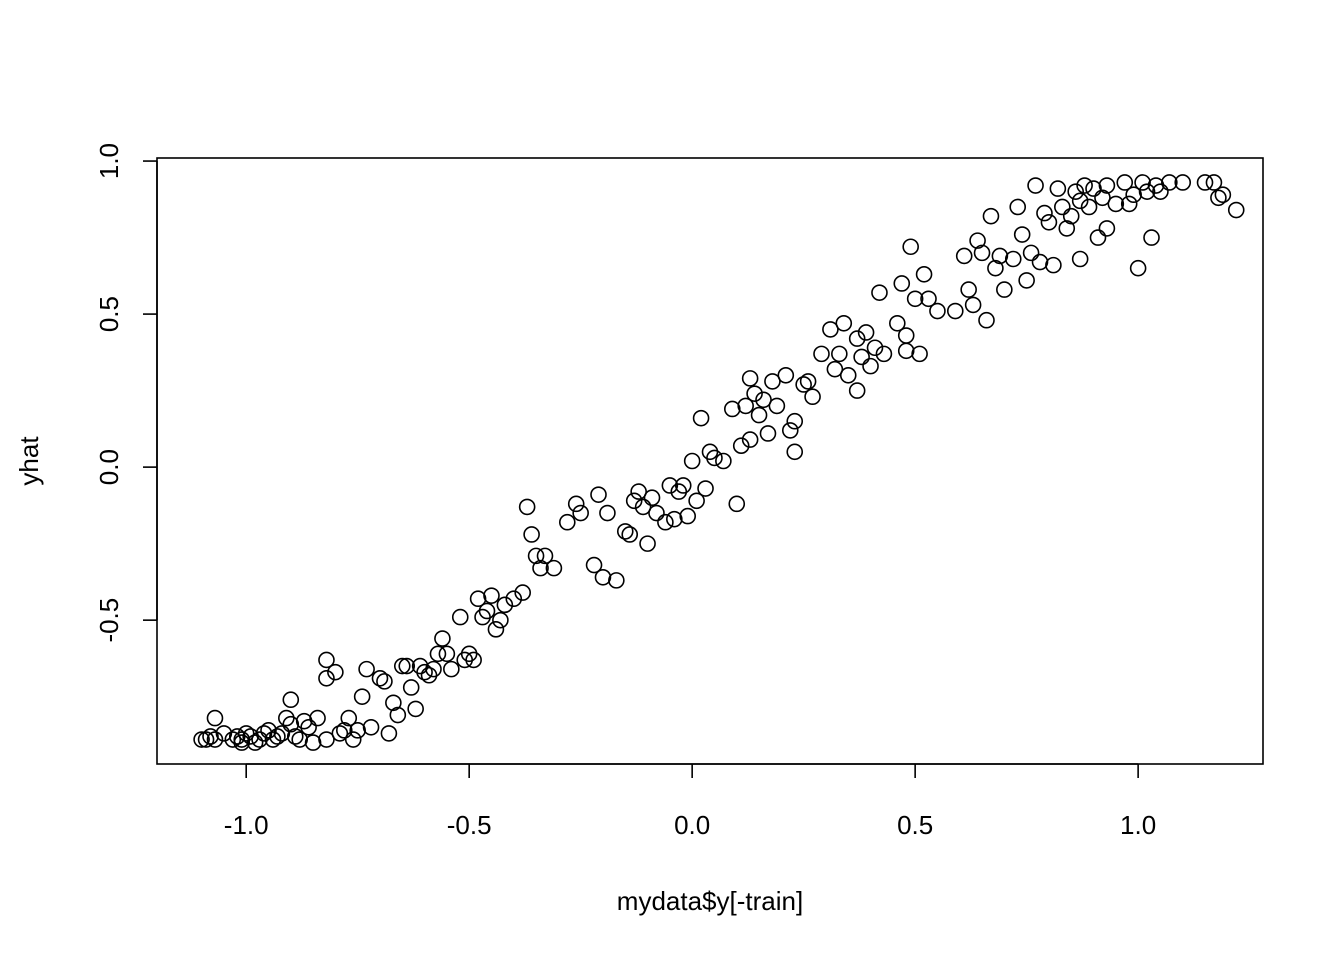 The height and width of the screenshot is (960, 1344). I want to click on y-axis-label: yhat, so click(29, 461).